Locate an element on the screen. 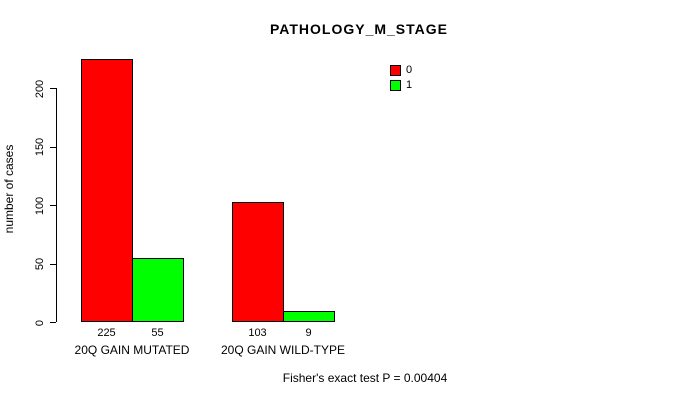 The height and width of the screenshot is (400, 690). bar-value-label: 55 is located at coordinates (157, 333).